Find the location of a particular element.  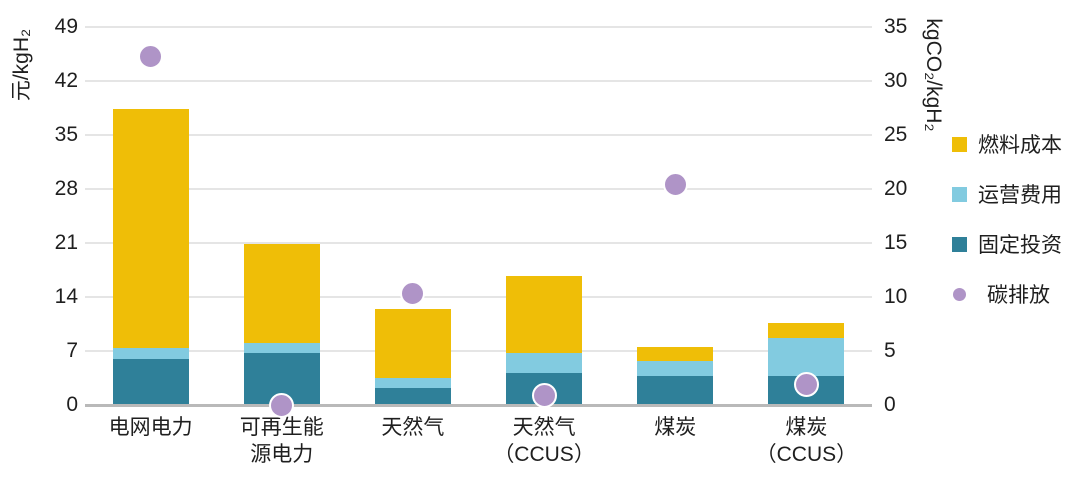

right-tick-label: 5 is located at coordinates (890, 350).